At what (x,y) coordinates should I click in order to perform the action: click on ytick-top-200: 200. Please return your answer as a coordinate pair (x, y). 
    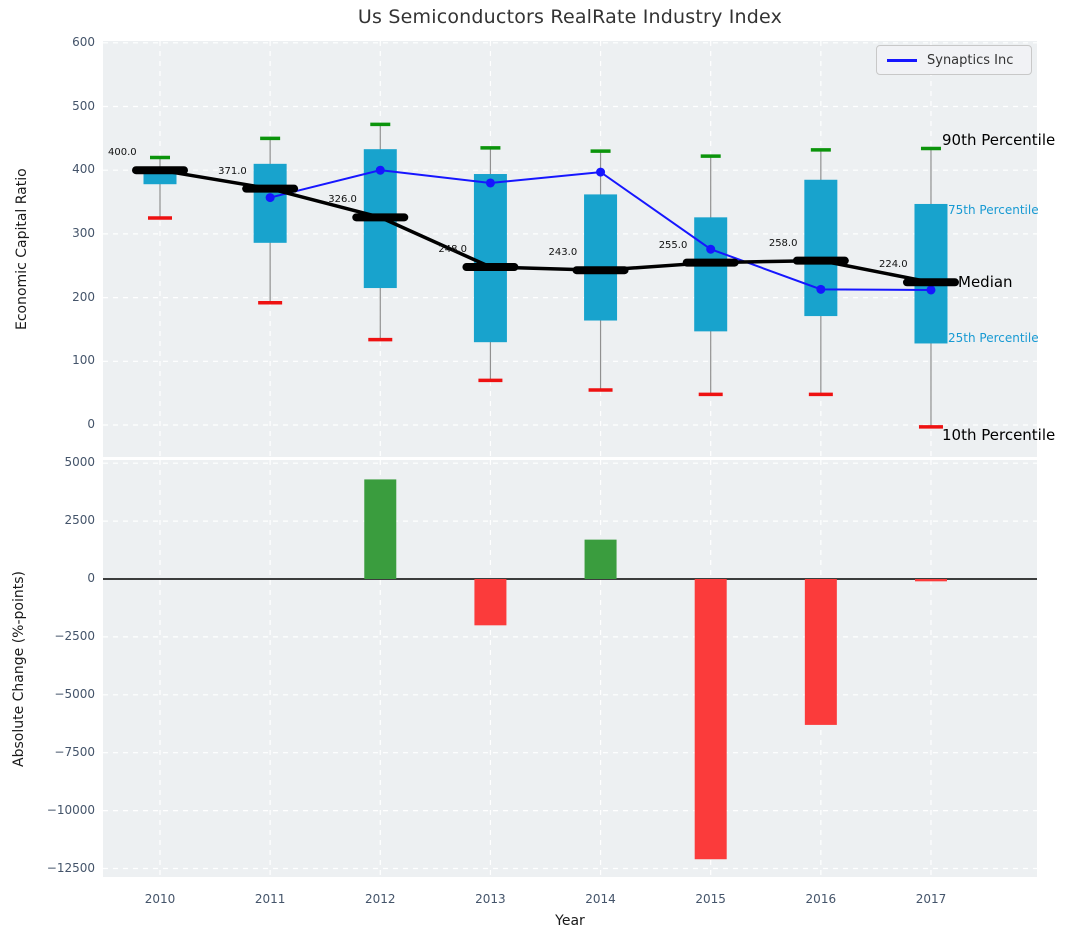
    Looking at the image, I should click on (83, 296).